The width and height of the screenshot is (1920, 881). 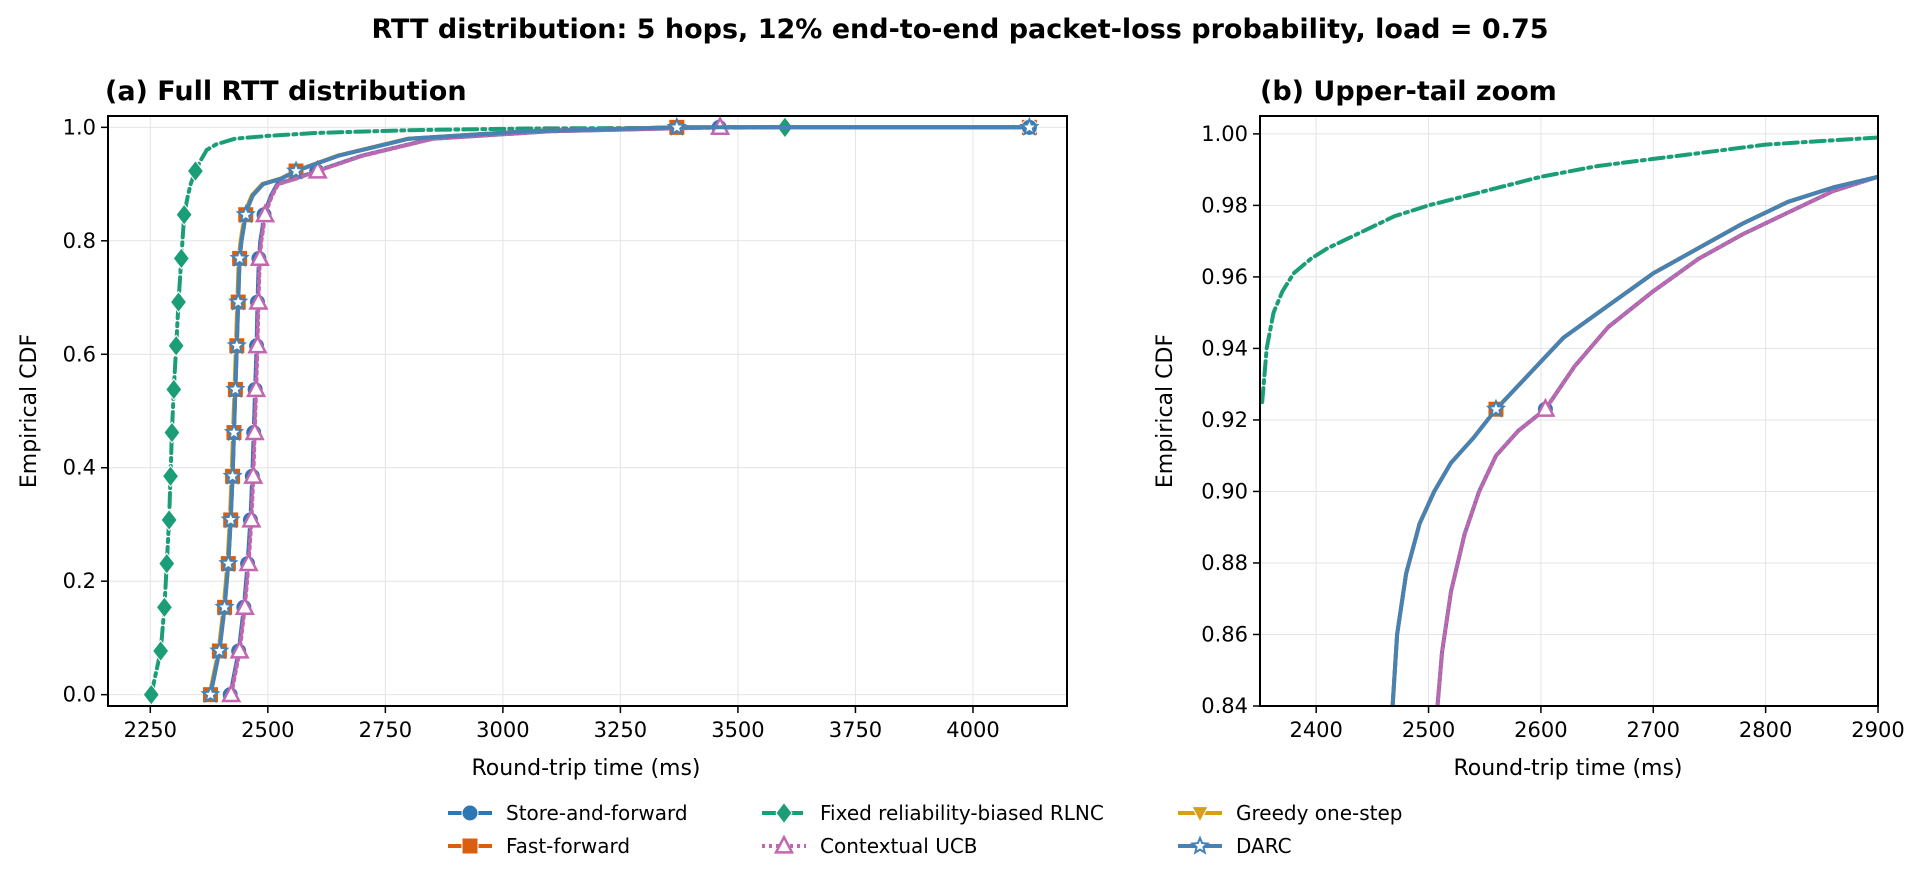 What do you see at coordinates (1224, 634) in the screenshot?
I see `y-tick-label: 0.86` at bounding box center [1224, 634].